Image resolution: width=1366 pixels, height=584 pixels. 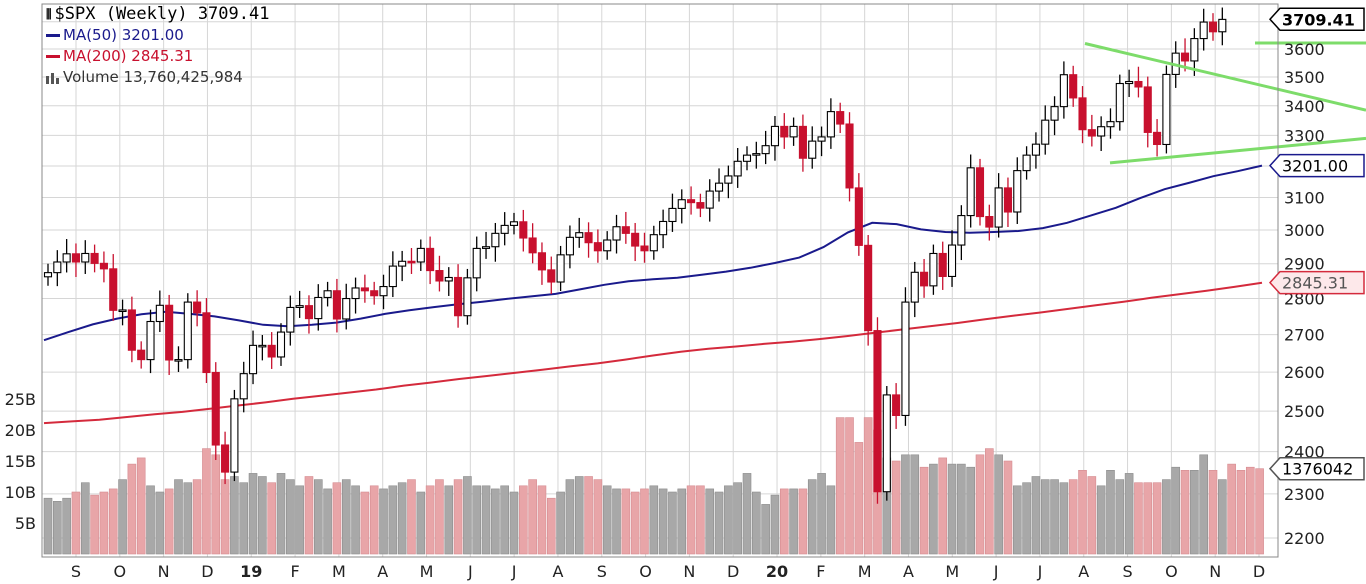 I want to click on price-tick-label: 3000, so click(x=1304, y=230).